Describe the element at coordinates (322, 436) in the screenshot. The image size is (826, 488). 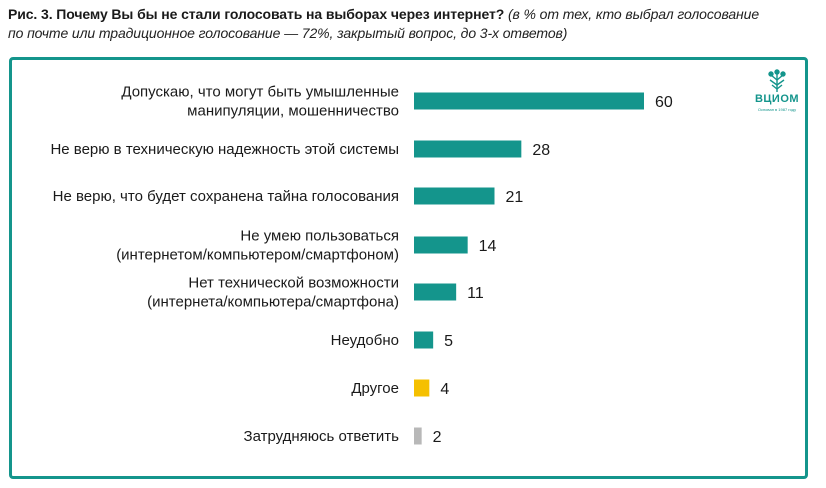
I see `category-label-7-line-0: Затрудняюсь ответить` at that location.